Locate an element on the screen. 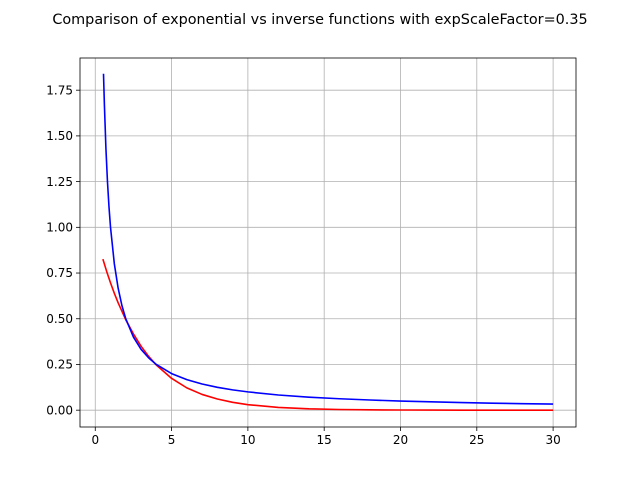 Image resolution: width=640 pixels, height=480 pixels. y-tick-label: 1.75 is located at coordinates (59, 90).